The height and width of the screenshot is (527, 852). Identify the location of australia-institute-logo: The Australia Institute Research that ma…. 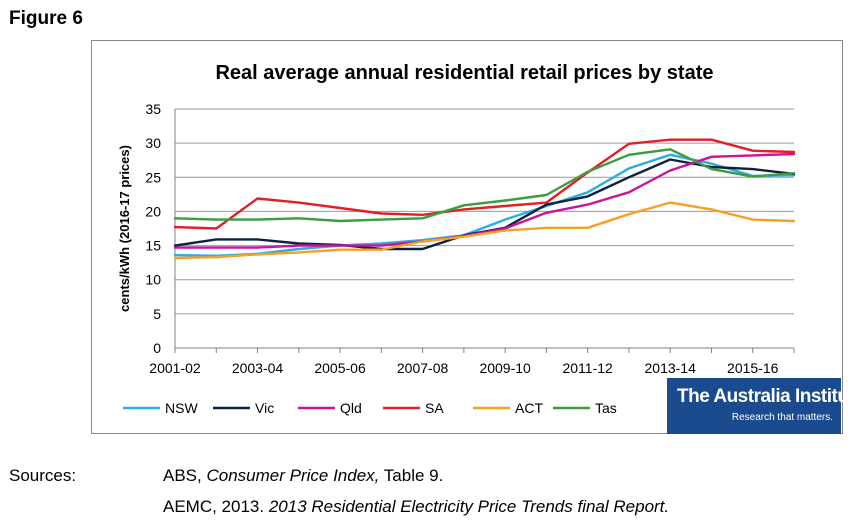
(759, 406).